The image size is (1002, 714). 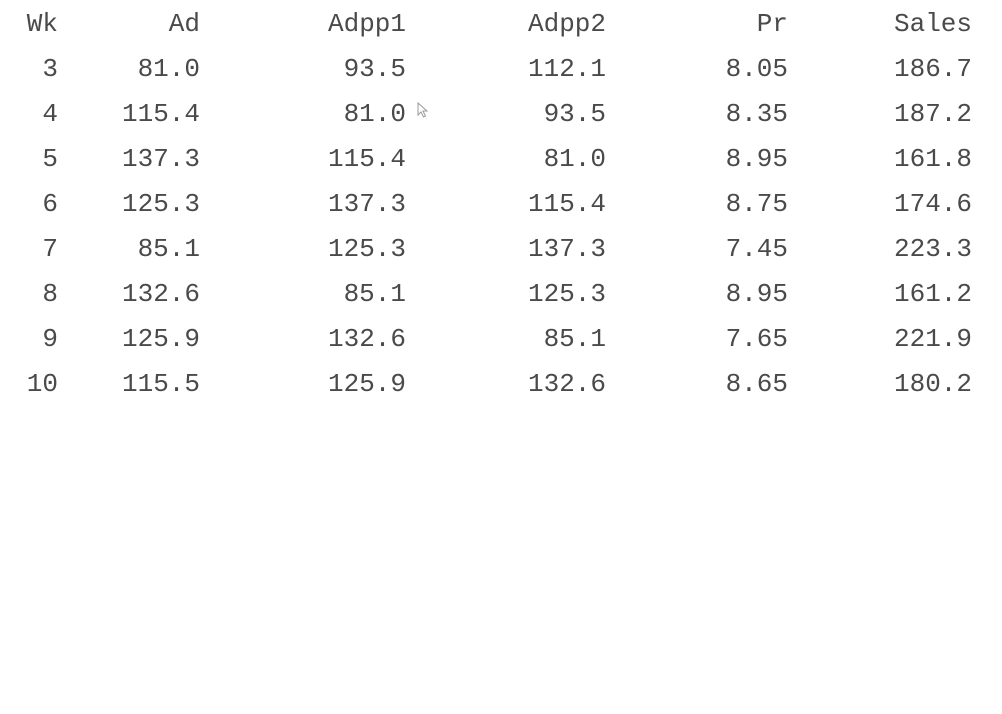 I want to click on cell-wk: 8, so click(x=50, y=294).